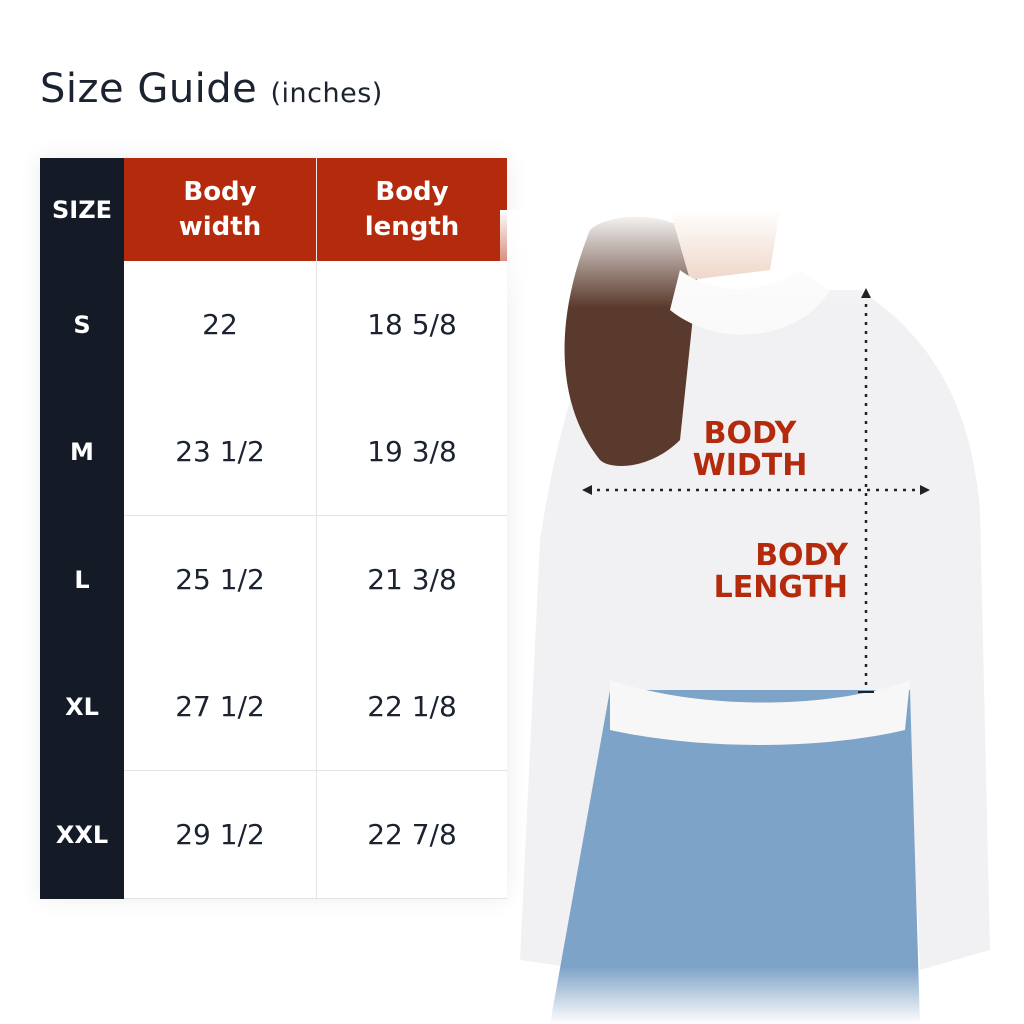 Image resolution: width=1024 pixels, height=1024 pixels. I want to click on header-body-length: Body length, so click(412, 209).